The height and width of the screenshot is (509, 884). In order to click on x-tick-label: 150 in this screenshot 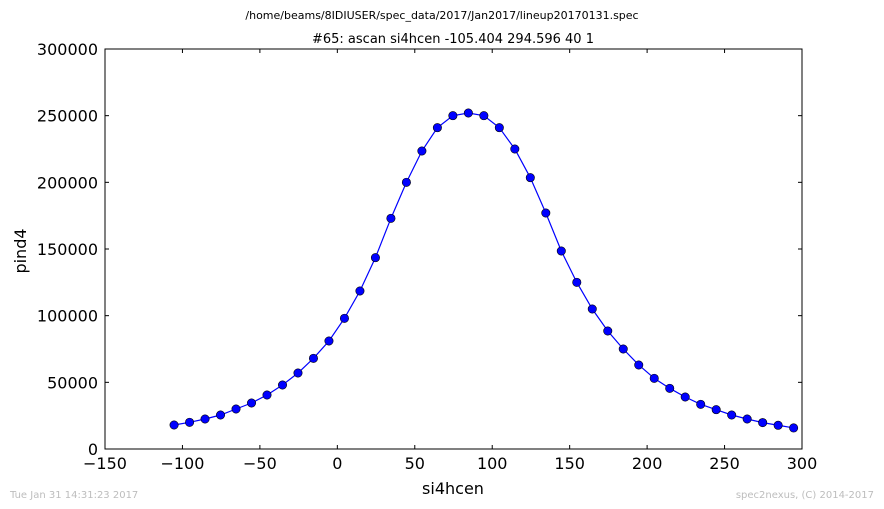, I will do `click(569, 463)`.